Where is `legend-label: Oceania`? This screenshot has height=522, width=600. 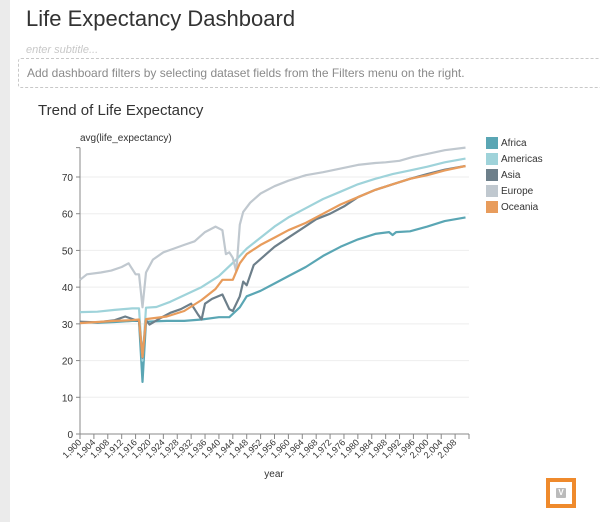
legend-label: Oceania is located at coordinates (520, 207).